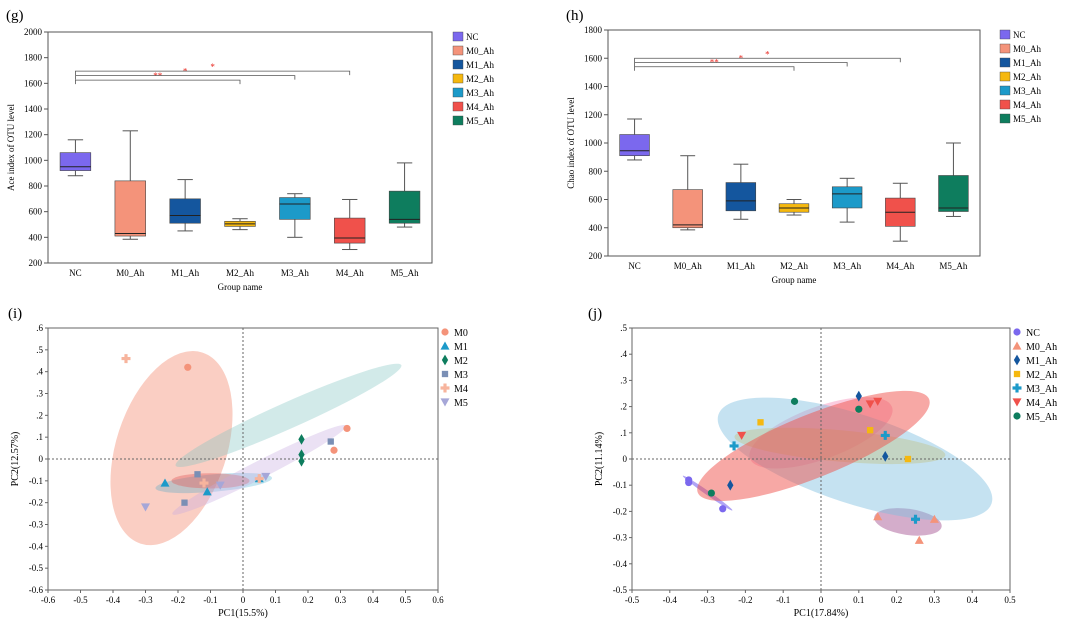 This screenshot has width=1080, height=638. Describe the element at coordinates (1041, 417) in the screenshot. I see `legend-label: M5_Ah` at that location.